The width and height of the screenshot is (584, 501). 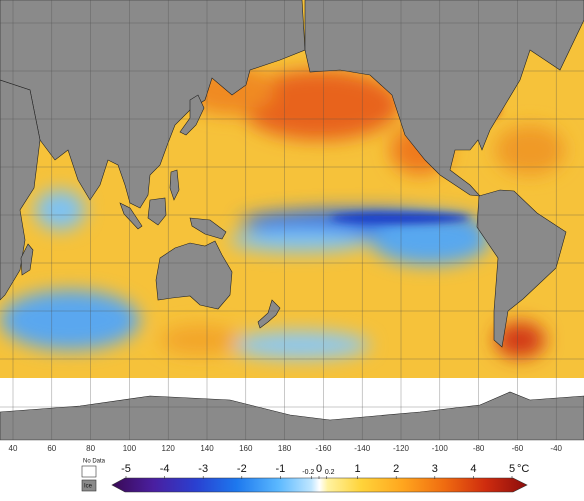 What do you see at coordinates (131, 216) in the screenshot?
I see `sumatra` at bounding box center [131, 216].